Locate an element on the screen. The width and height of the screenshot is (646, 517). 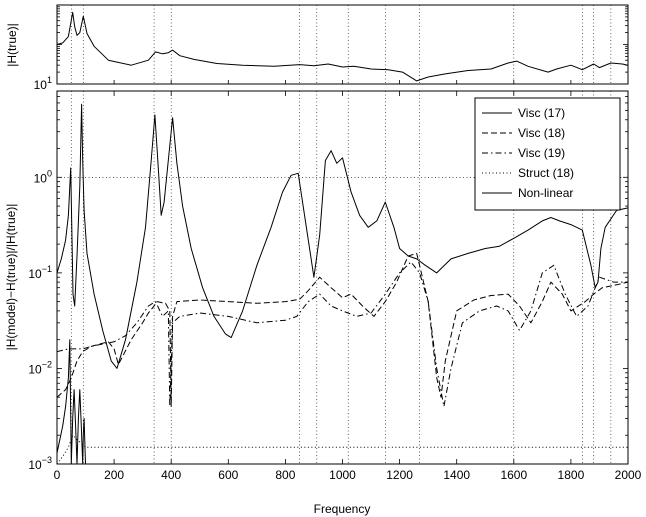
x-tick-label-5: 1000 is located at coordinates (342, 475).